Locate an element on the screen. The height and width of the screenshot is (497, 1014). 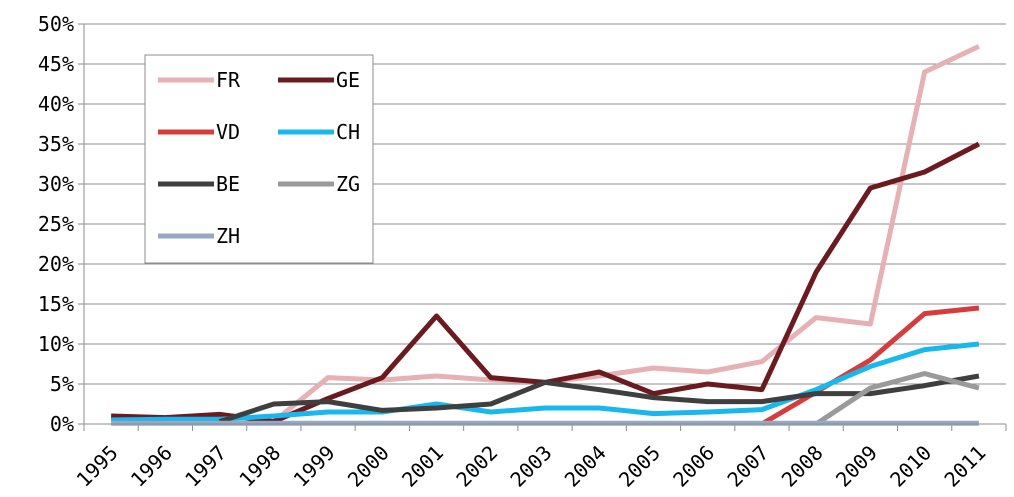
y-tick-label: 45% is located at coordinates (56, 64).